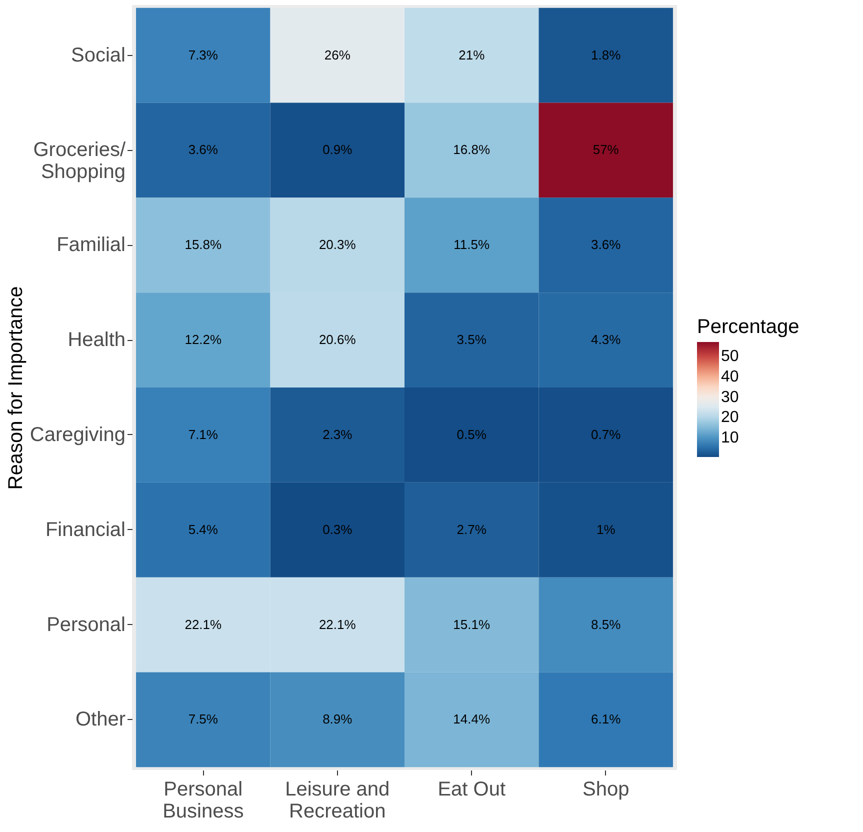 The height and width of the screenshot is (832, 863). What do you see at coordinates (471, 624) in the screenshot?
I see `data-label: 15.1%` at bounding box center [471, 624].